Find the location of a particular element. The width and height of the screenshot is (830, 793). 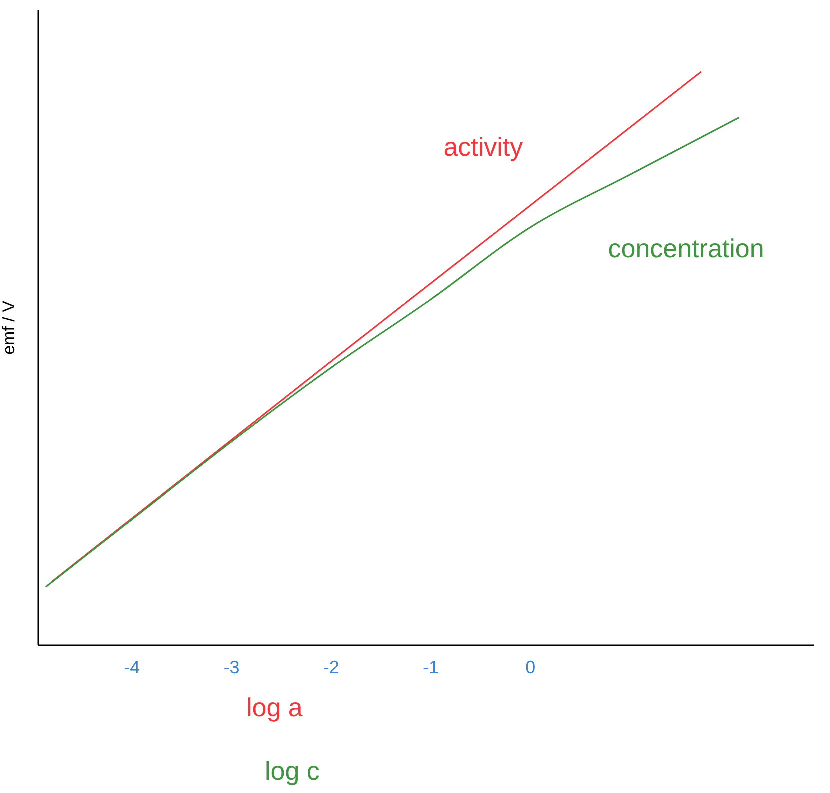

x-tick-label: -4 is located at coordinates (132, 668).